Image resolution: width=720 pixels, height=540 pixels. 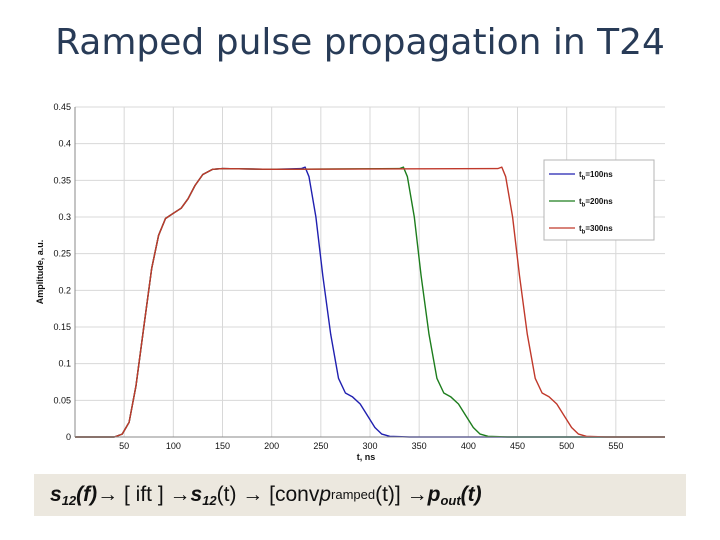 What do you see at coordinates (268, 494) in the screenshot?
I see `formula-conv-step: (t) → [conv` at bounding box center [268, 494].